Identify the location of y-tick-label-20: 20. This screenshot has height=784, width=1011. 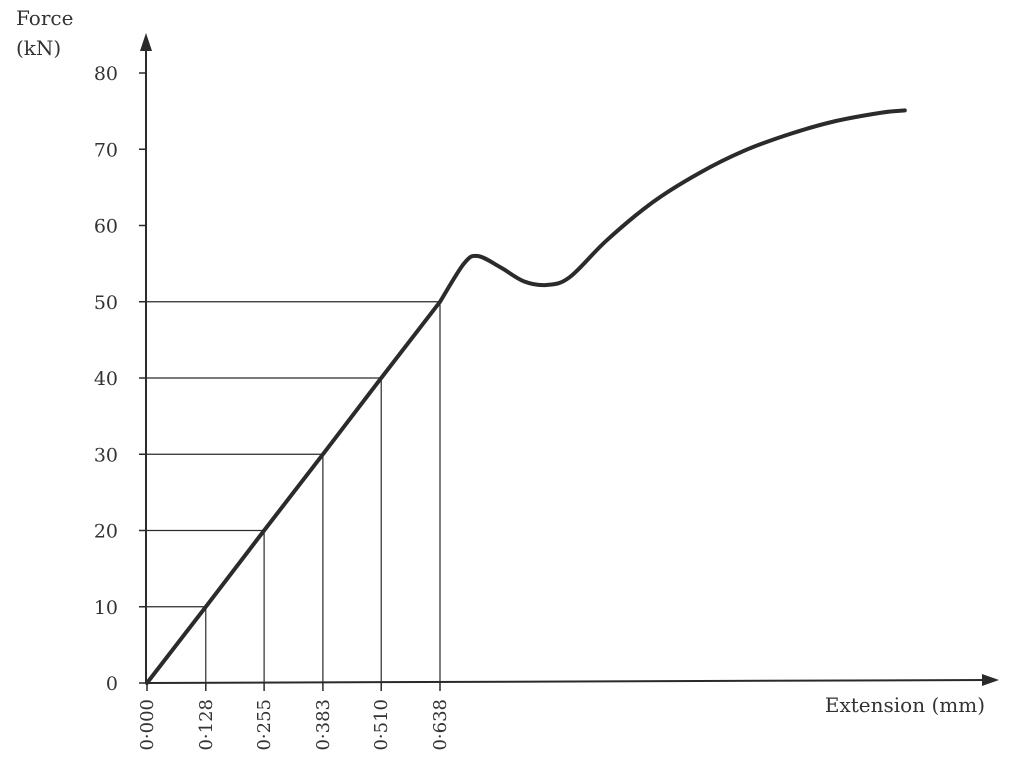
(106, 532).